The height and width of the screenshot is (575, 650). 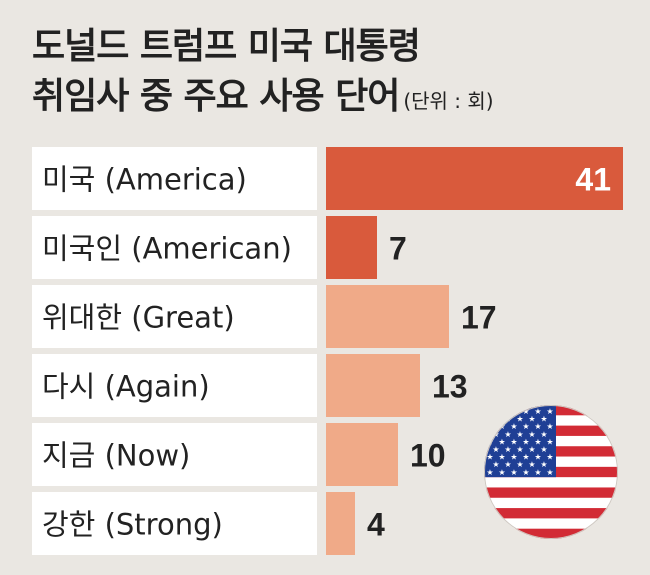 What do you see at coordinates (398, 249) in the screenshot?
I see `value-label: 7` at bounding box center [398, 249].